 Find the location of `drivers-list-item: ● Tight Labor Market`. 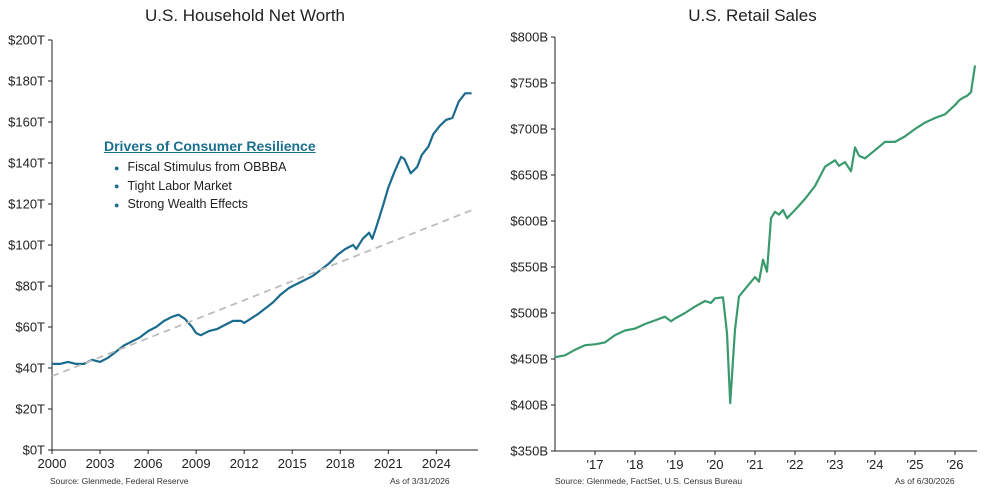

drivers-list-item: ● Tight Labor Market is located at coordinates (173, 185).